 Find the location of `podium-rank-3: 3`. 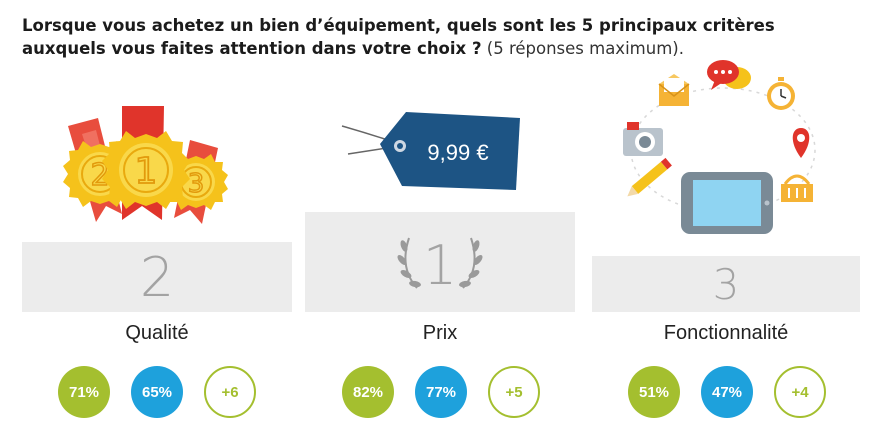

podium-rank-3: 3 is located at coordinates (726, 284).